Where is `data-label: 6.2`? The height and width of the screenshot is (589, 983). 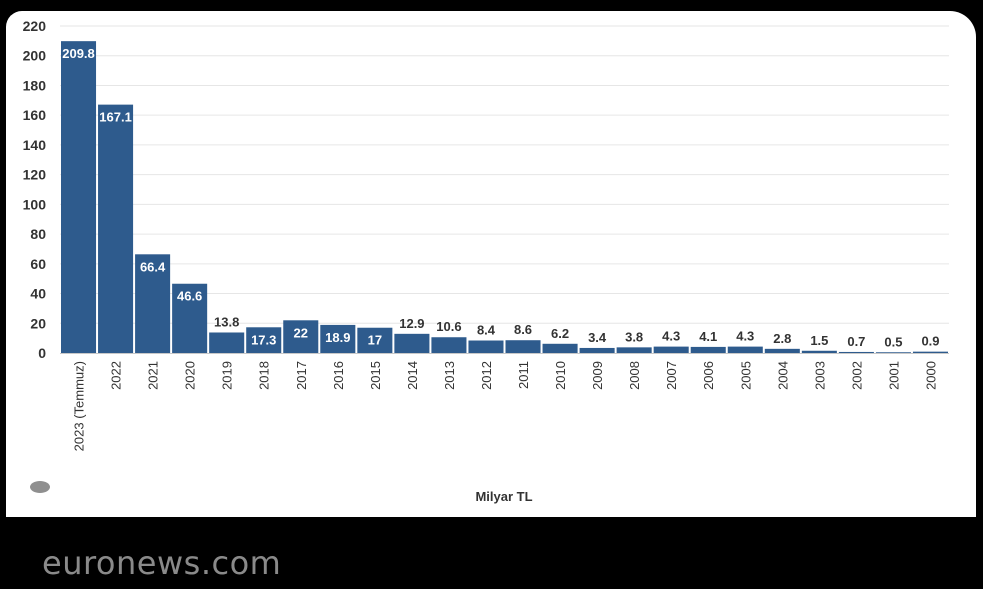
data-label: 6.2 is located at coordinates (560, 333).